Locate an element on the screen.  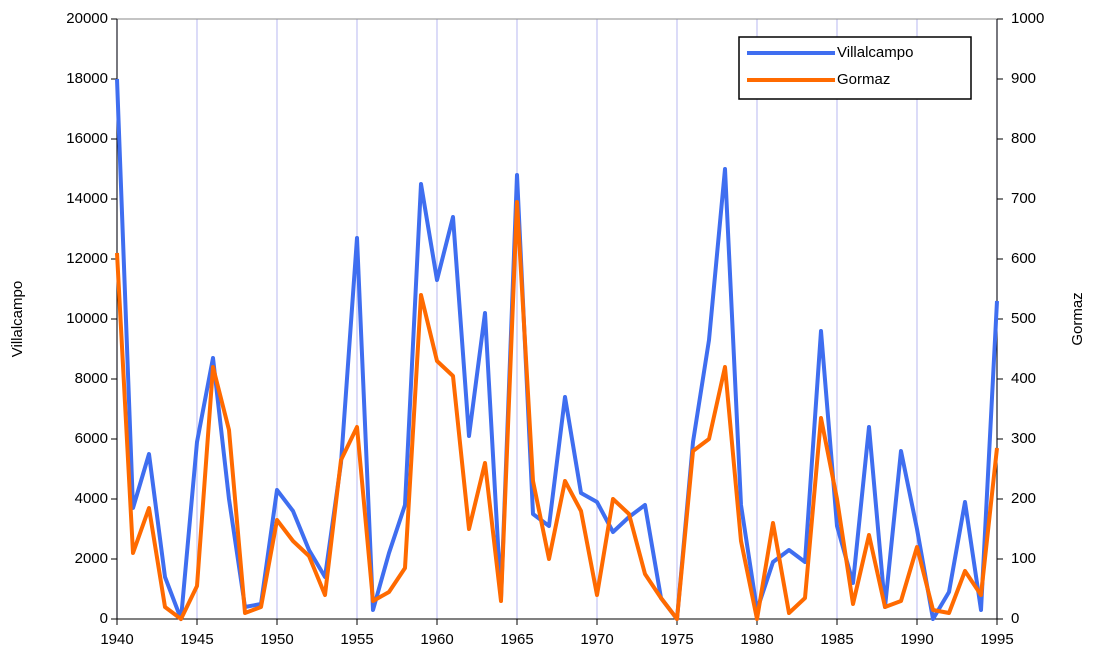
x-tick-label: 1980 is located at coordinates (756, 639).